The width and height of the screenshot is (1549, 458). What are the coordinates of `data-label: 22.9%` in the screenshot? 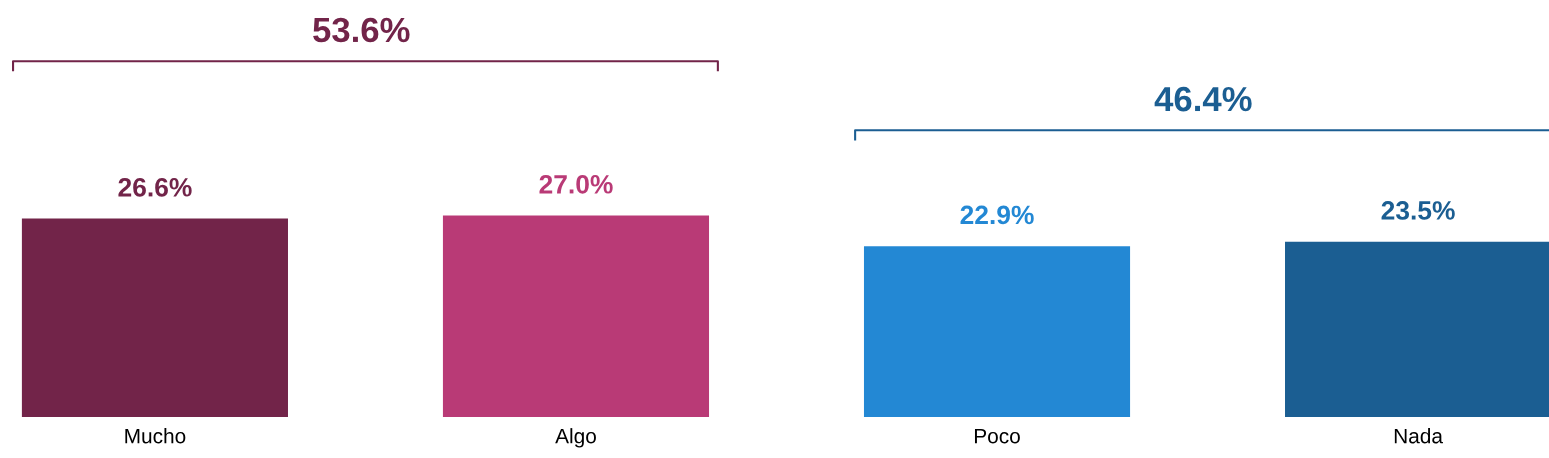 It's located at (997, 215).